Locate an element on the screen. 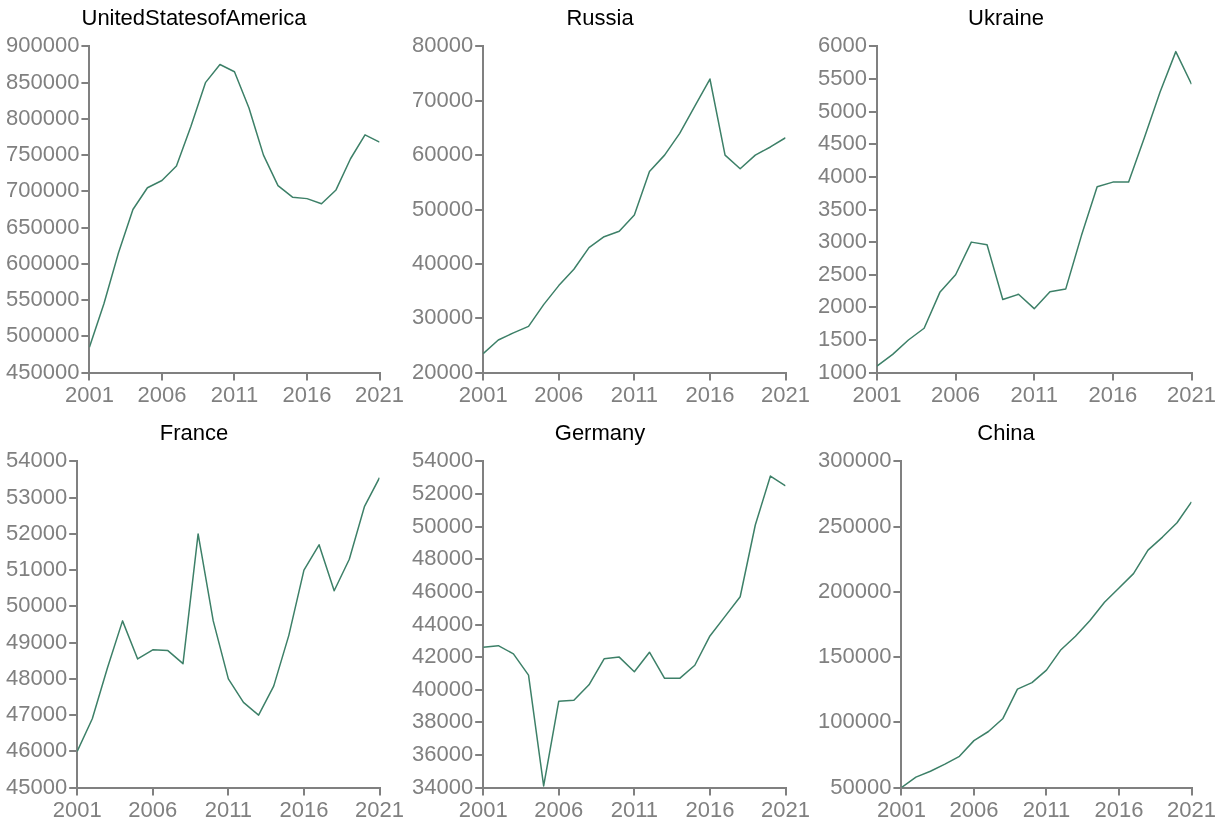  y-tick-label: 500000 is located at coordinates (42, 335).